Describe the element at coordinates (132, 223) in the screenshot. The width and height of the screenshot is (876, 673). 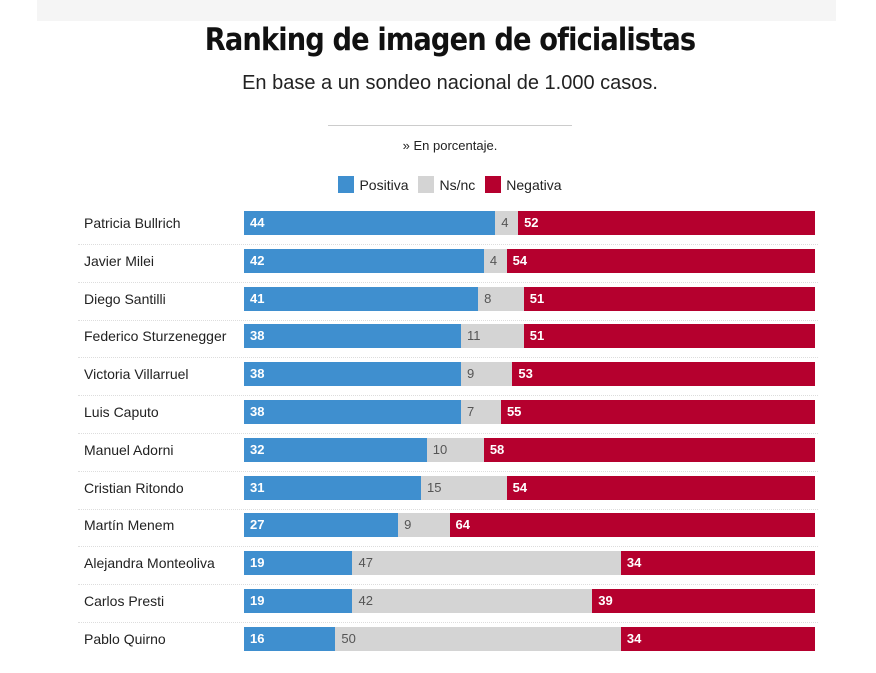
I see `category-label: Patricia Bullrich` at that location.